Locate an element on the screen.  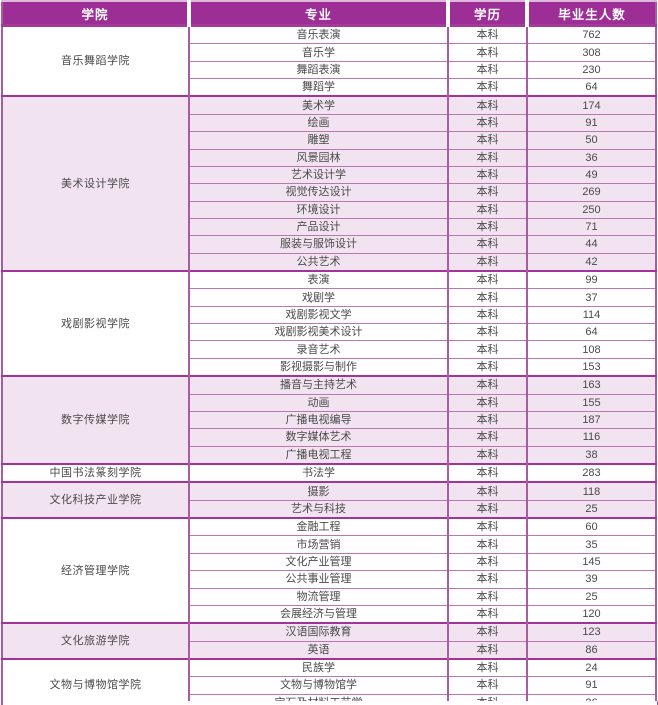
major-cell: 宝石及材料工艺学 is located at coordinates (318, 699).